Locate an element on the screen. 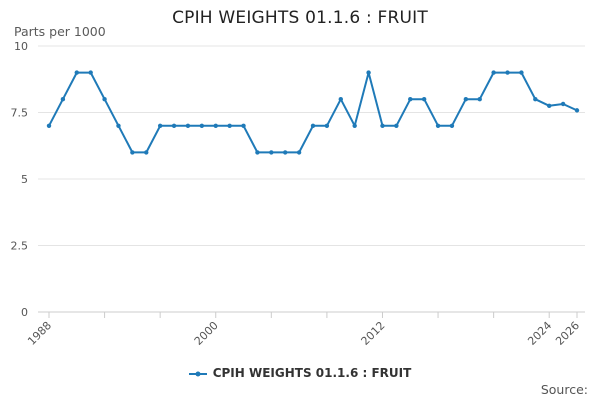 This screenshot has height=400, width=600. y-tick-label: 7.5 is located at coordinates (20, 113).